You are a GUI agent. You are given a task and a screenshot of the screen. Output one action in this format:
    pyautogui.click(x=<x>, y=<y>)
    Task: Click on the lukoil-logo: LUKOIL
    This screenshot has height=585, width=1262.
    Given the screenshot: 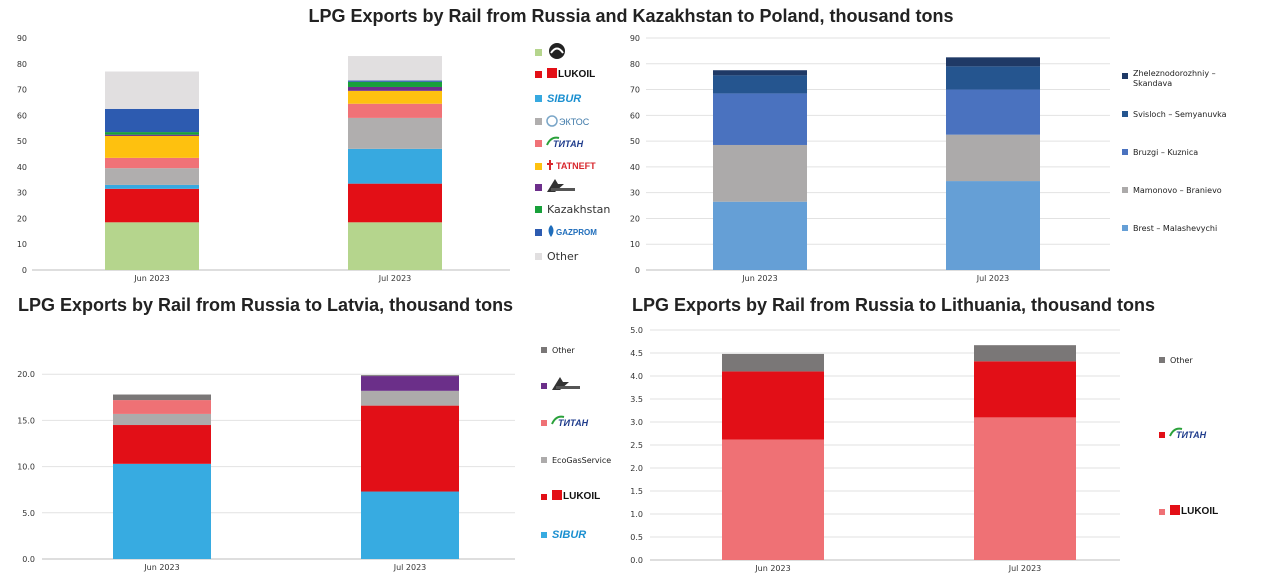 What is the action you would take?
    pyautogui.click(x=576, y=496)
    